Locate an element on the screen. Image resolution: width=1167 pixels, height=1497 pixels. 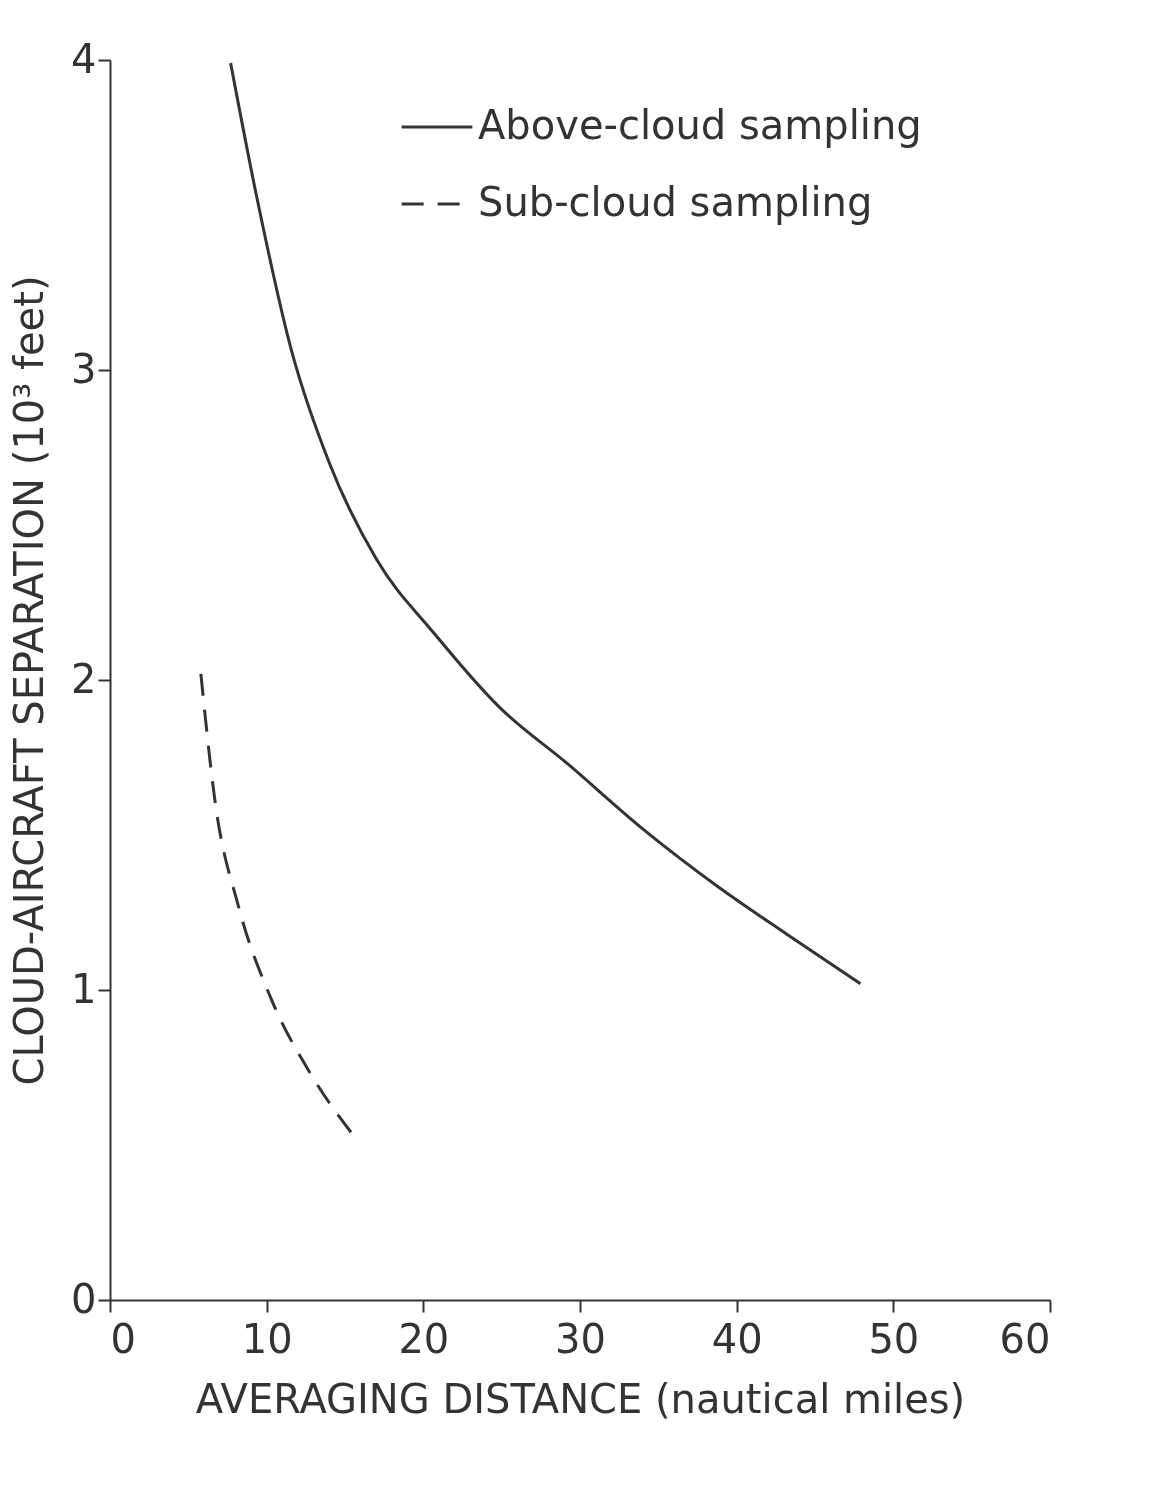
legend-label: Sub-cloud sampling is located at coordinates (675, 202).